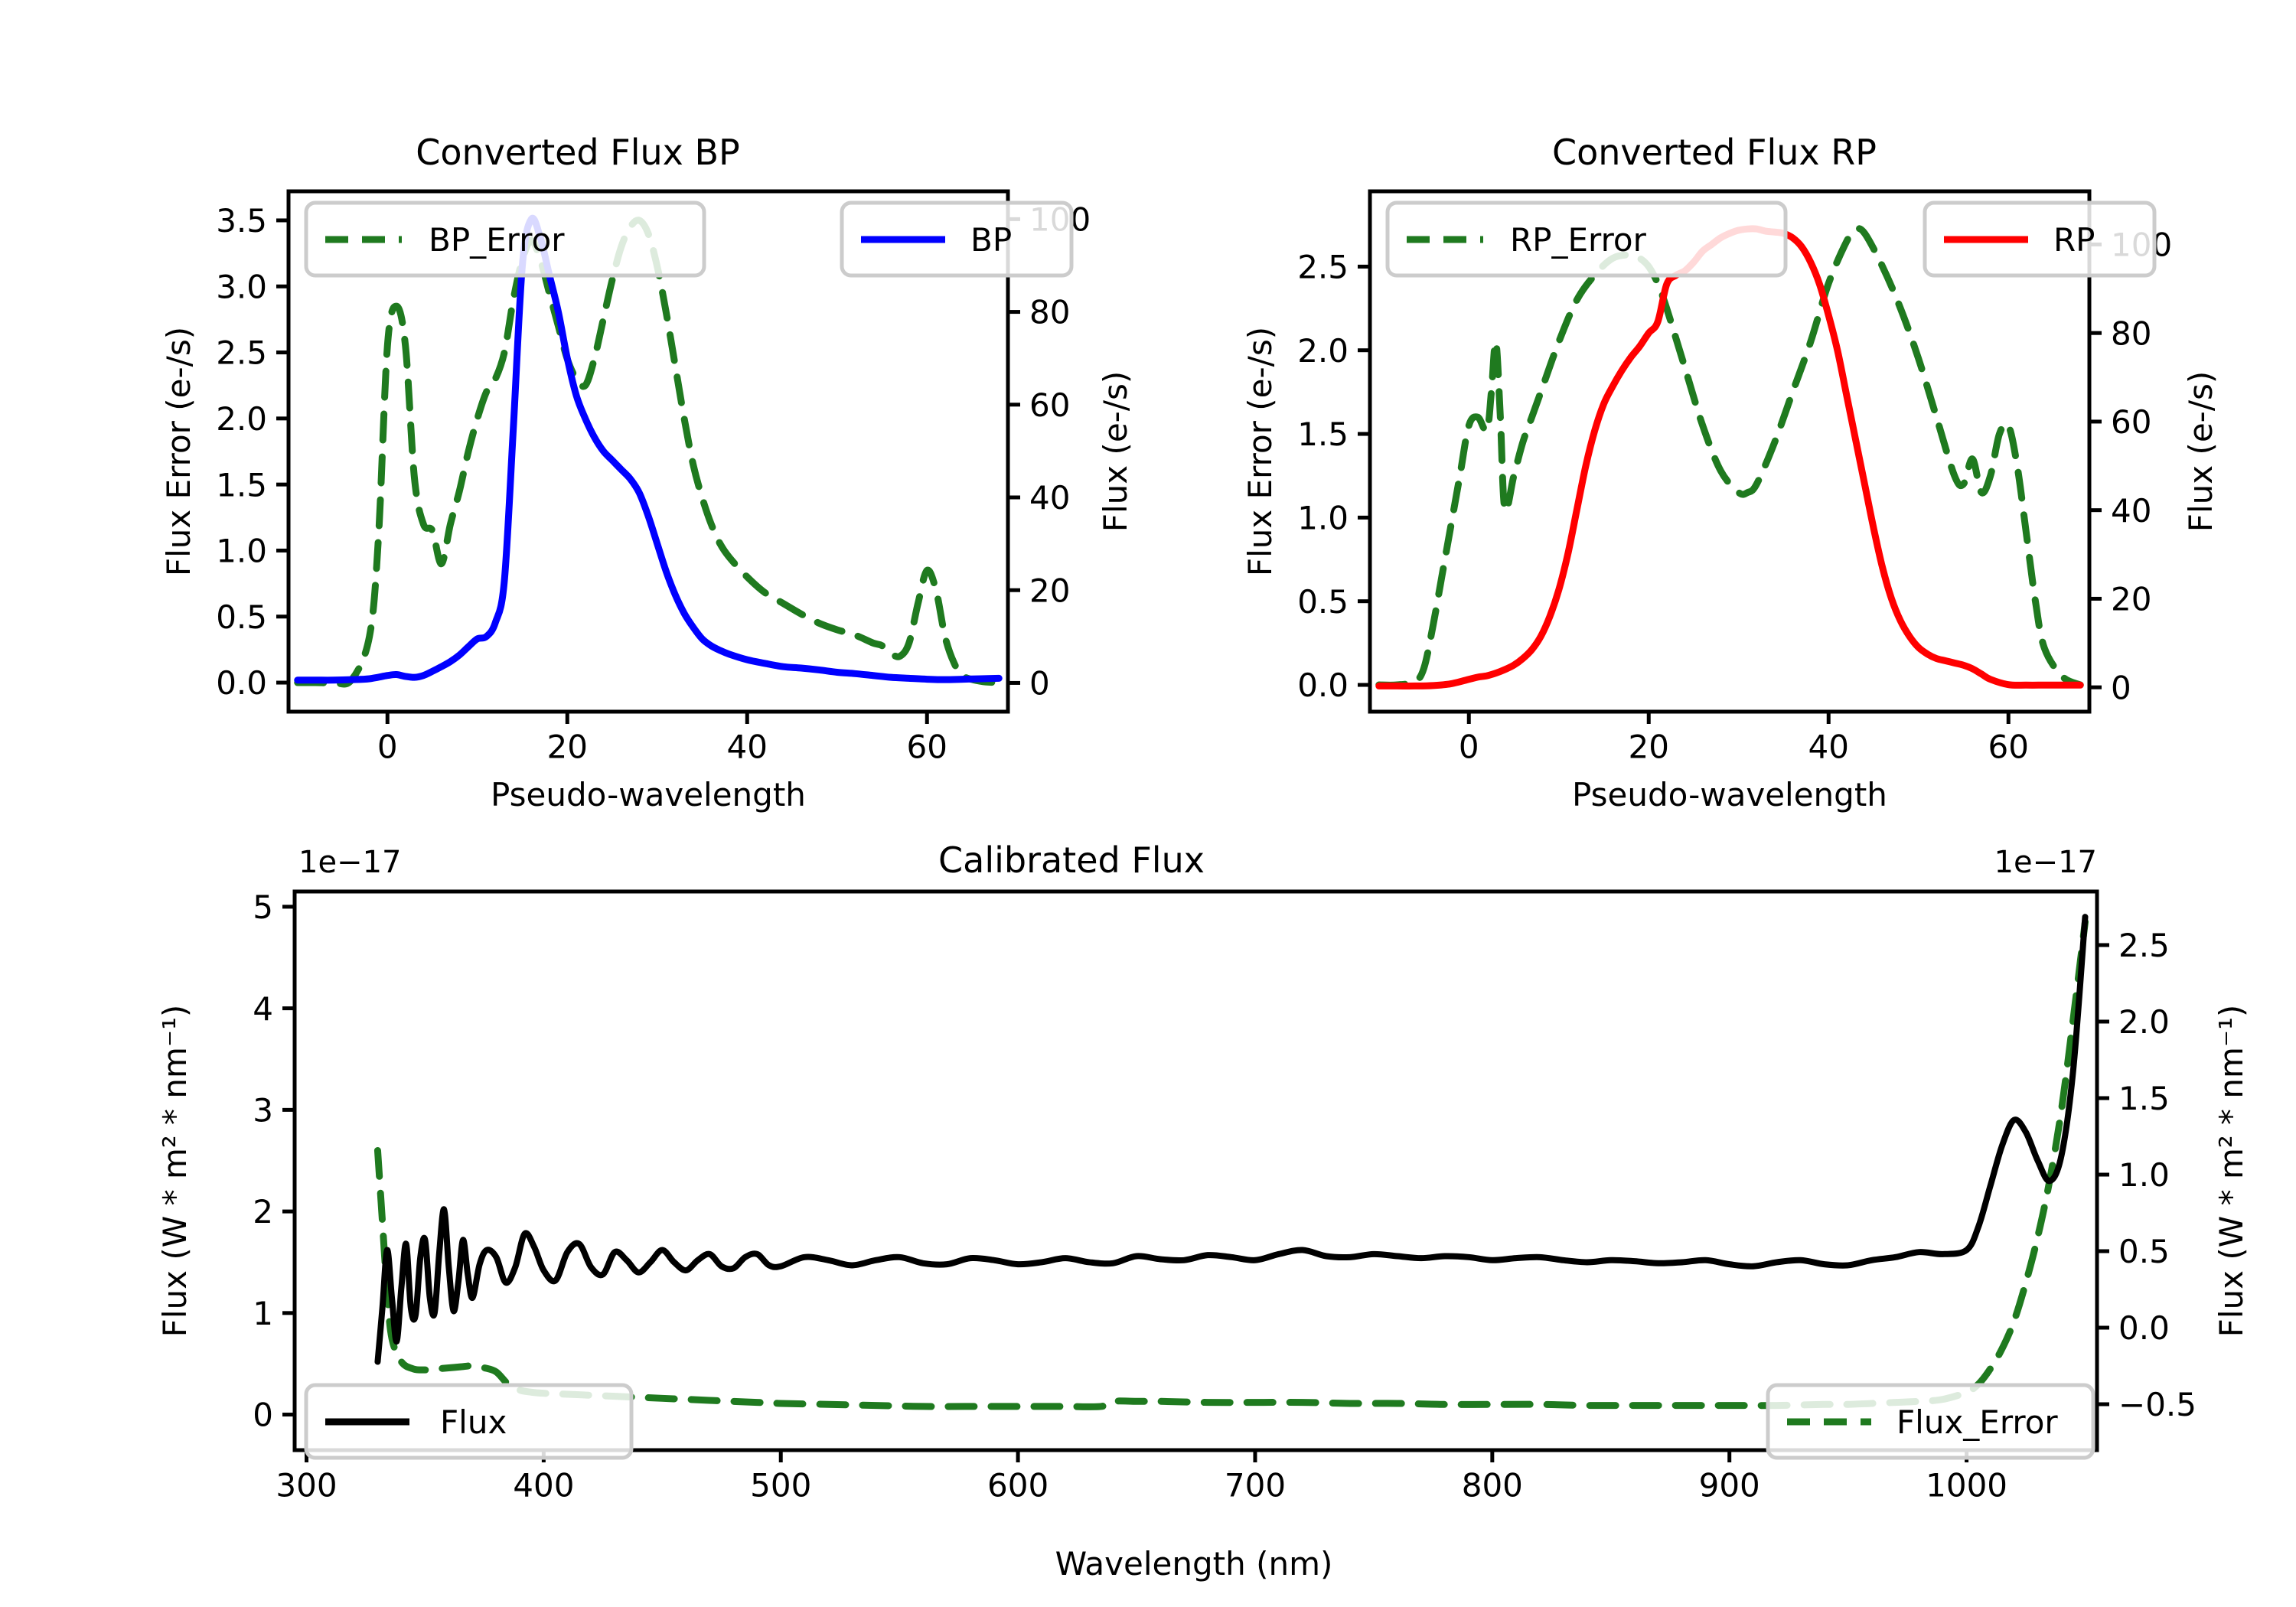 This screenshot has width=2296, height=1607. Describe the element at coordinates (991, 240) in the screenshot. I see `bp-flux-legend-label: BP` at that location.